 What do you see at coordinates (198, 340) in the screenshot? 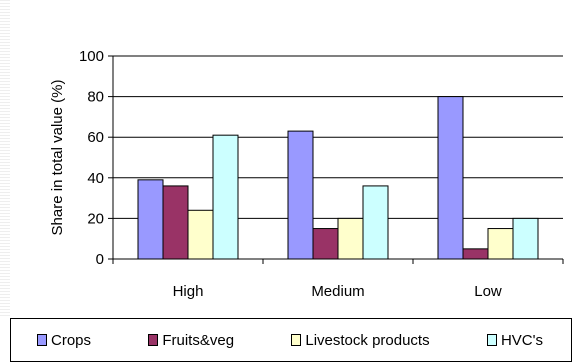
I see `legend-label-fruits-veg: Fruits&veg` at bounding box center [198, 340].